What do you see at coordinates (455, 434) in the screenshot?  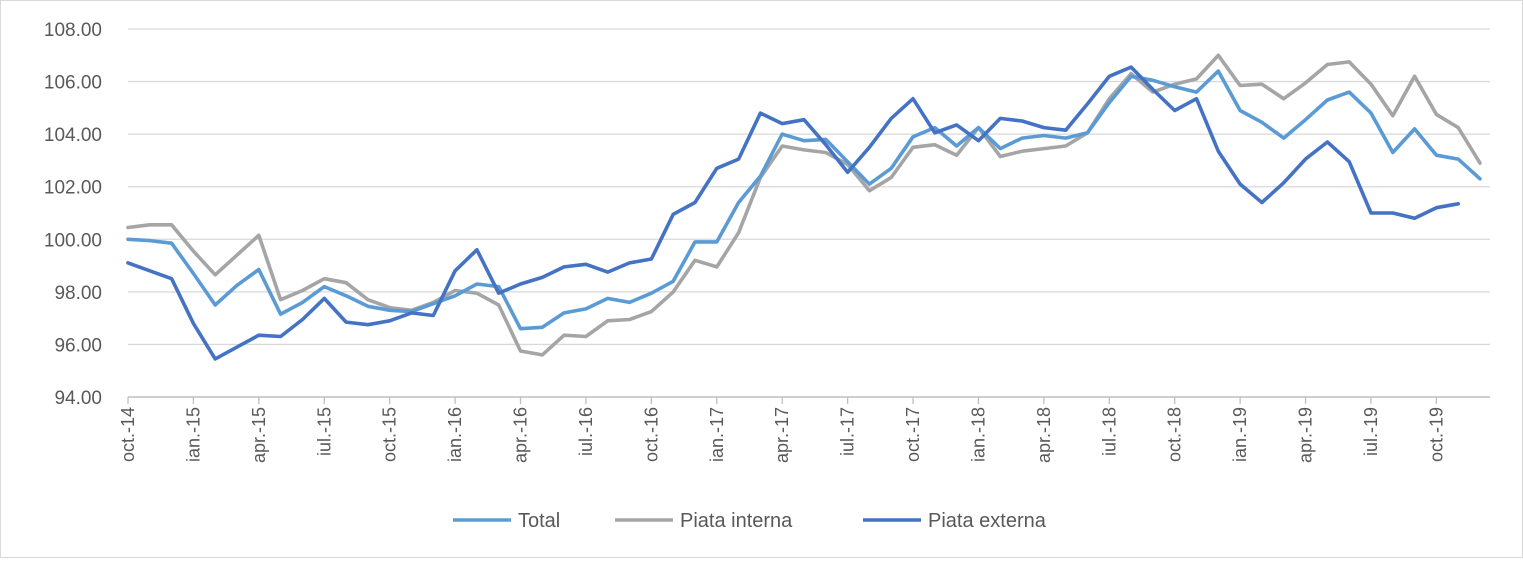 I see `x-tick-label: ian.-16` at bounding box center [455, 434].